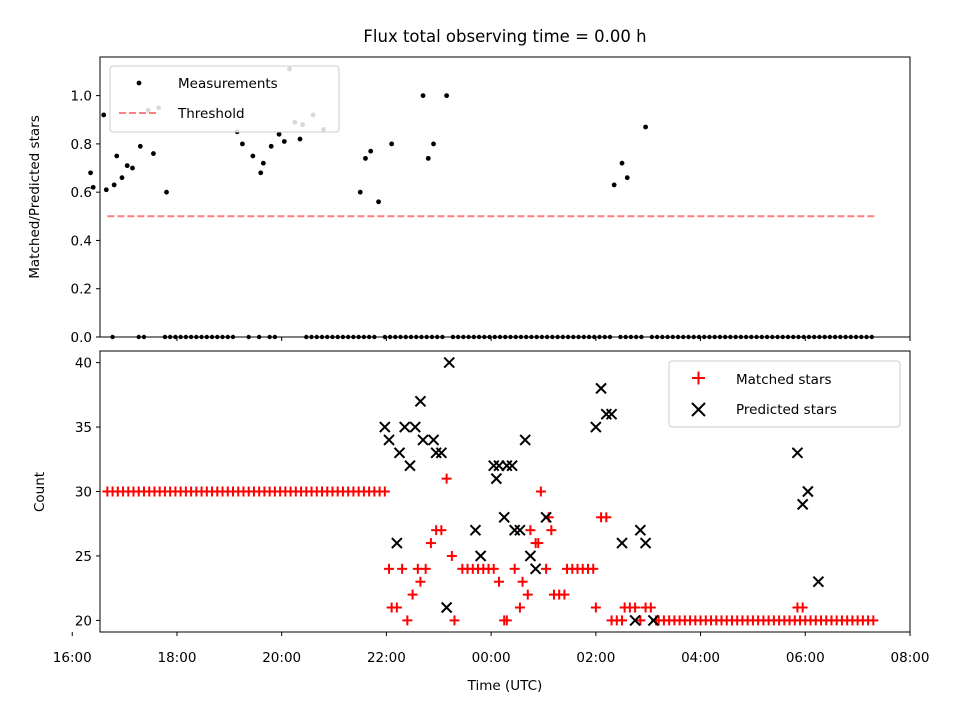 This screenshot has height=720, width=960. What do you see at coordinates (224, 99) in the screenshot?
I see `top-legend: Measurements Threshold` at bounding box center [224, 99].